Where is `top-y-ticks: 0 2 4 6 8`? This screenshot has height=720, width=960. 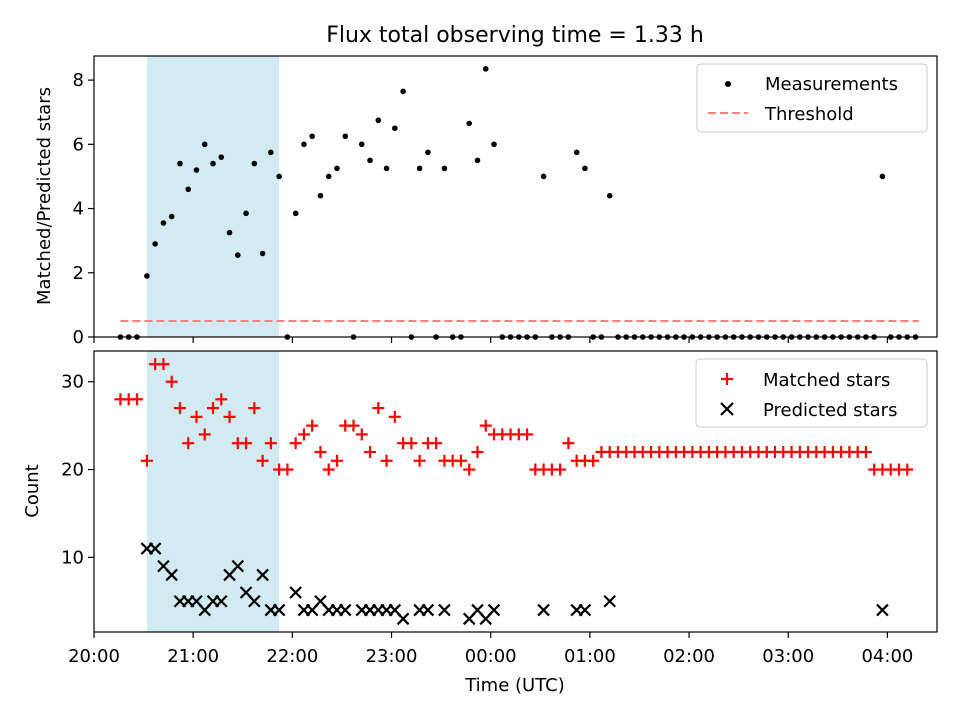 top-y-ticks: 0 2 4 6 8 is located at coordinates (83, 209).